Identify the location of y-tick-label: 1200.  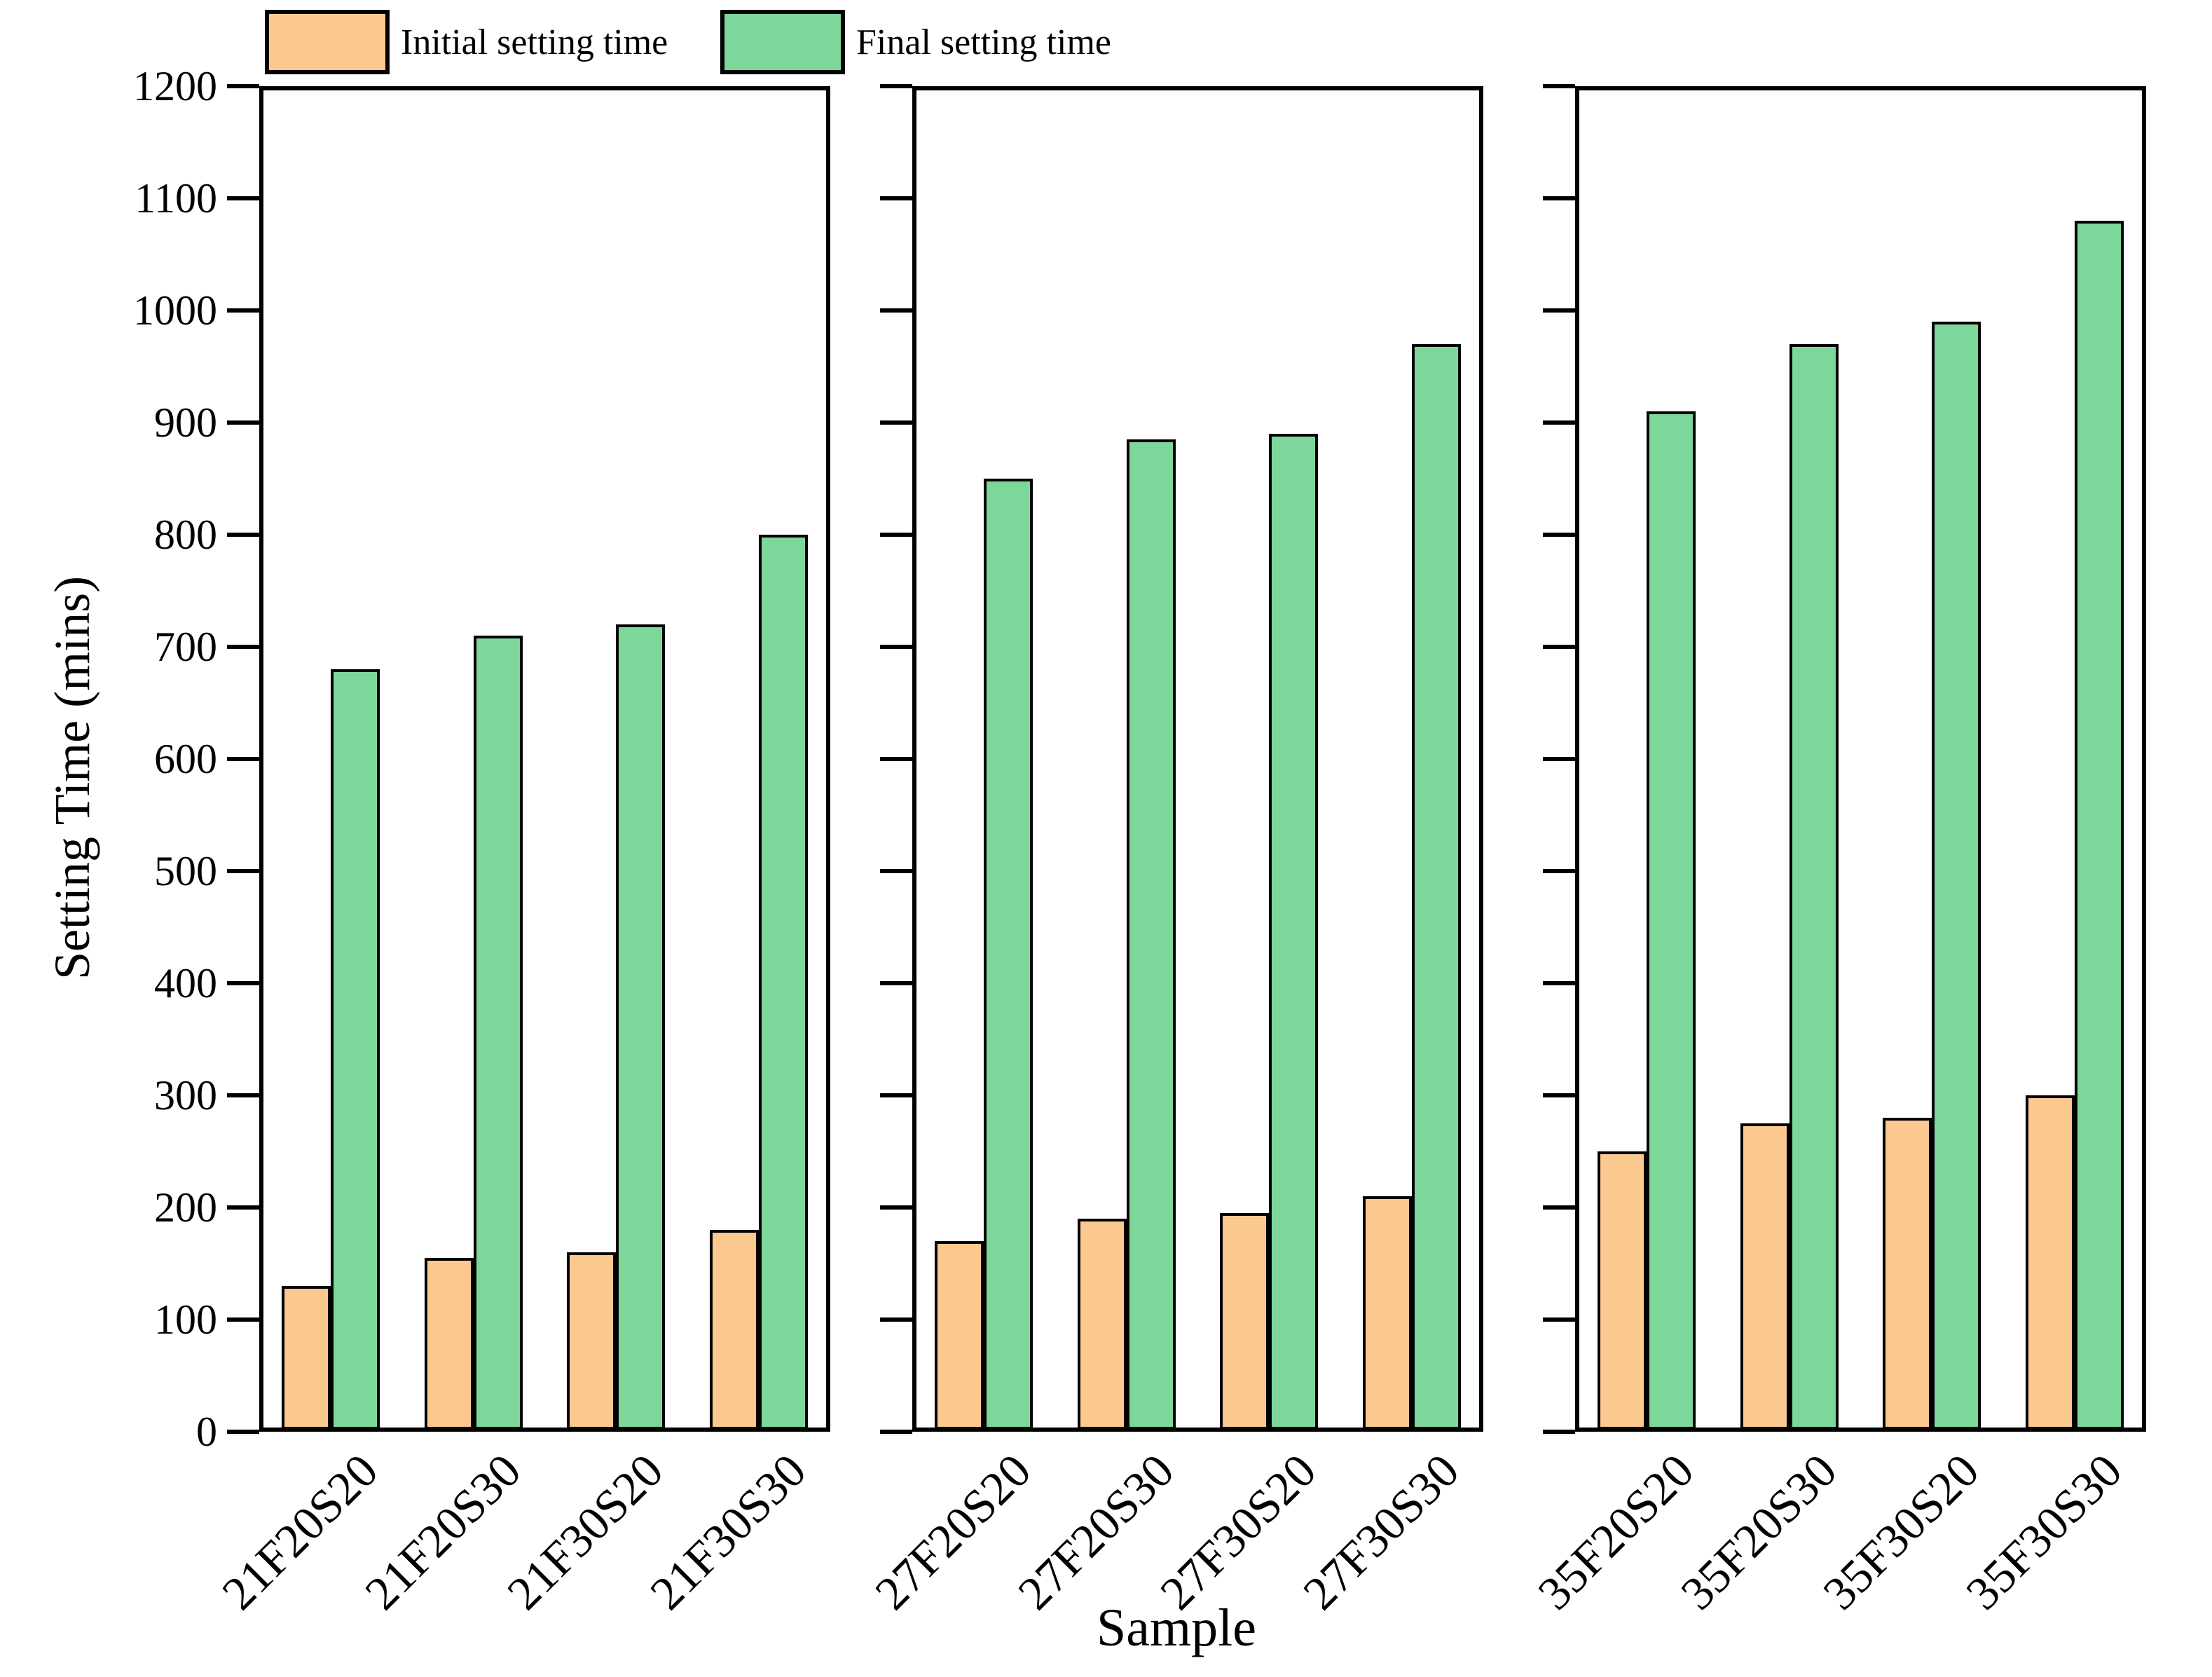
(175, 86).